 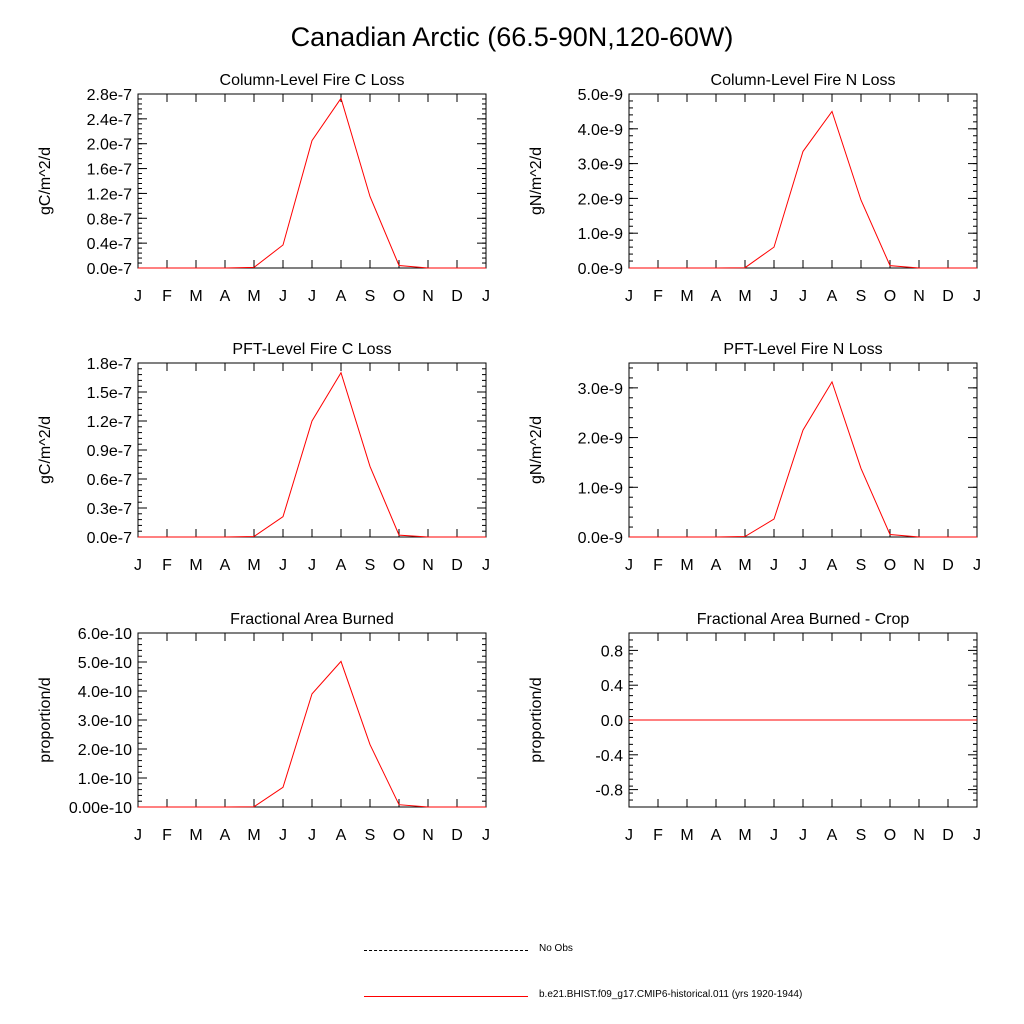 I want to click on panel-title: Column-Level Fire N Loss, so click(x=803, y=80).